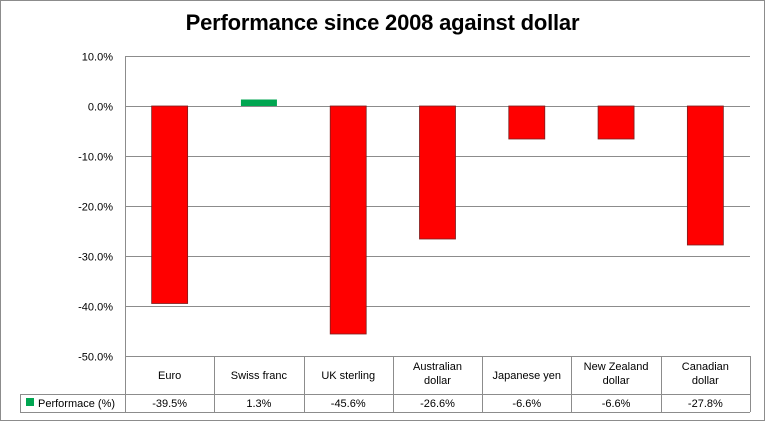  What do you see at coordinates (95, 208) in the screenshot?
I see `y-tick-label: -20.0%` at bounding box center [95, 208].